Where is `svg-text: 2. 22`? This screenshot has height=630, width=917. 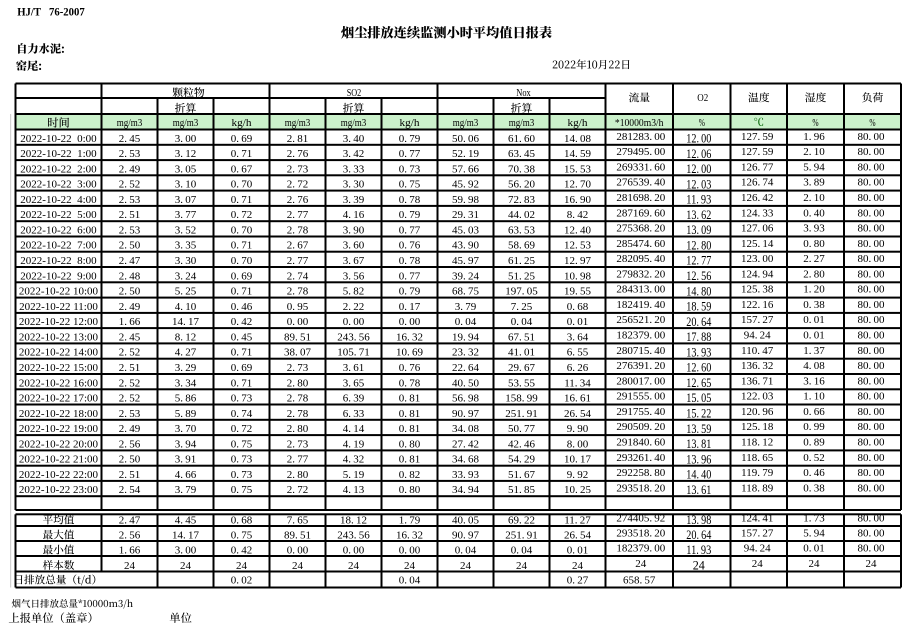
svg-text: 2. 22 is located at coordinates (353, 307).